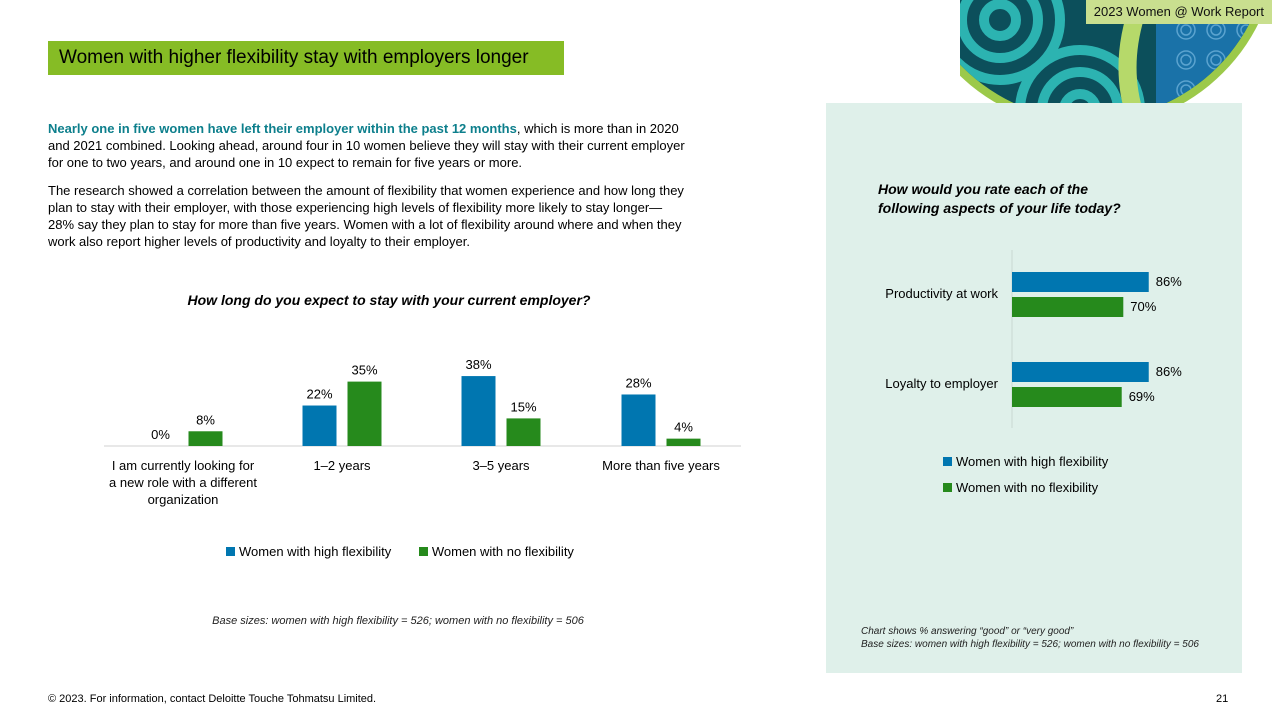  Describe the element at coordinates (319, 394) in the screenshot. I see `data-label: 22%` at that location.